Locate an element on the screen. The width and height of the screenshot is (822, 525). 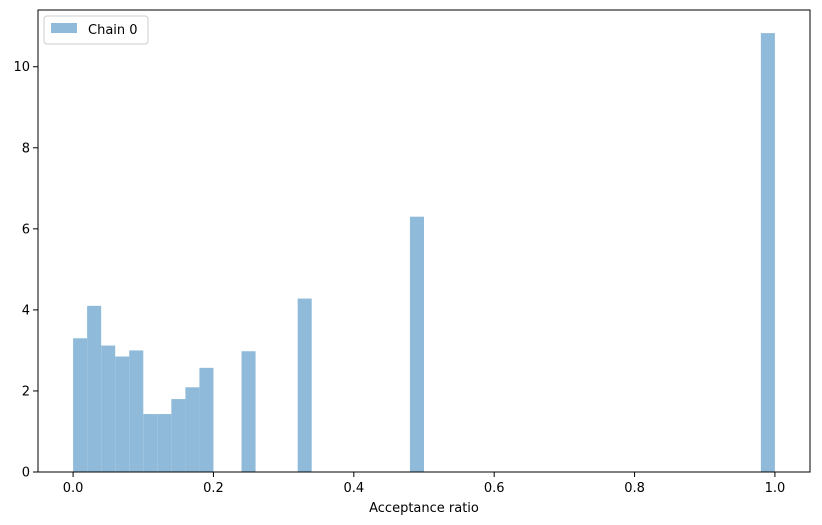
x-tick-label: 0.2 is located at coordinates (213, 488).